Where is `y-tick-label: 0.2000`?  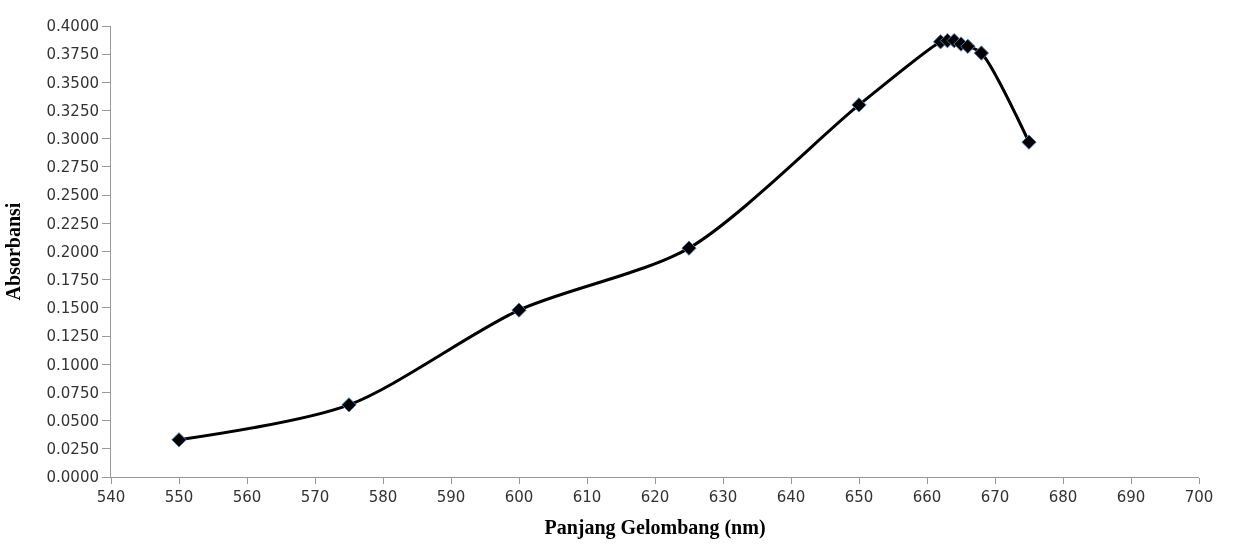 y-tick-label: 0.2000 is located at coordinates (72, 251).